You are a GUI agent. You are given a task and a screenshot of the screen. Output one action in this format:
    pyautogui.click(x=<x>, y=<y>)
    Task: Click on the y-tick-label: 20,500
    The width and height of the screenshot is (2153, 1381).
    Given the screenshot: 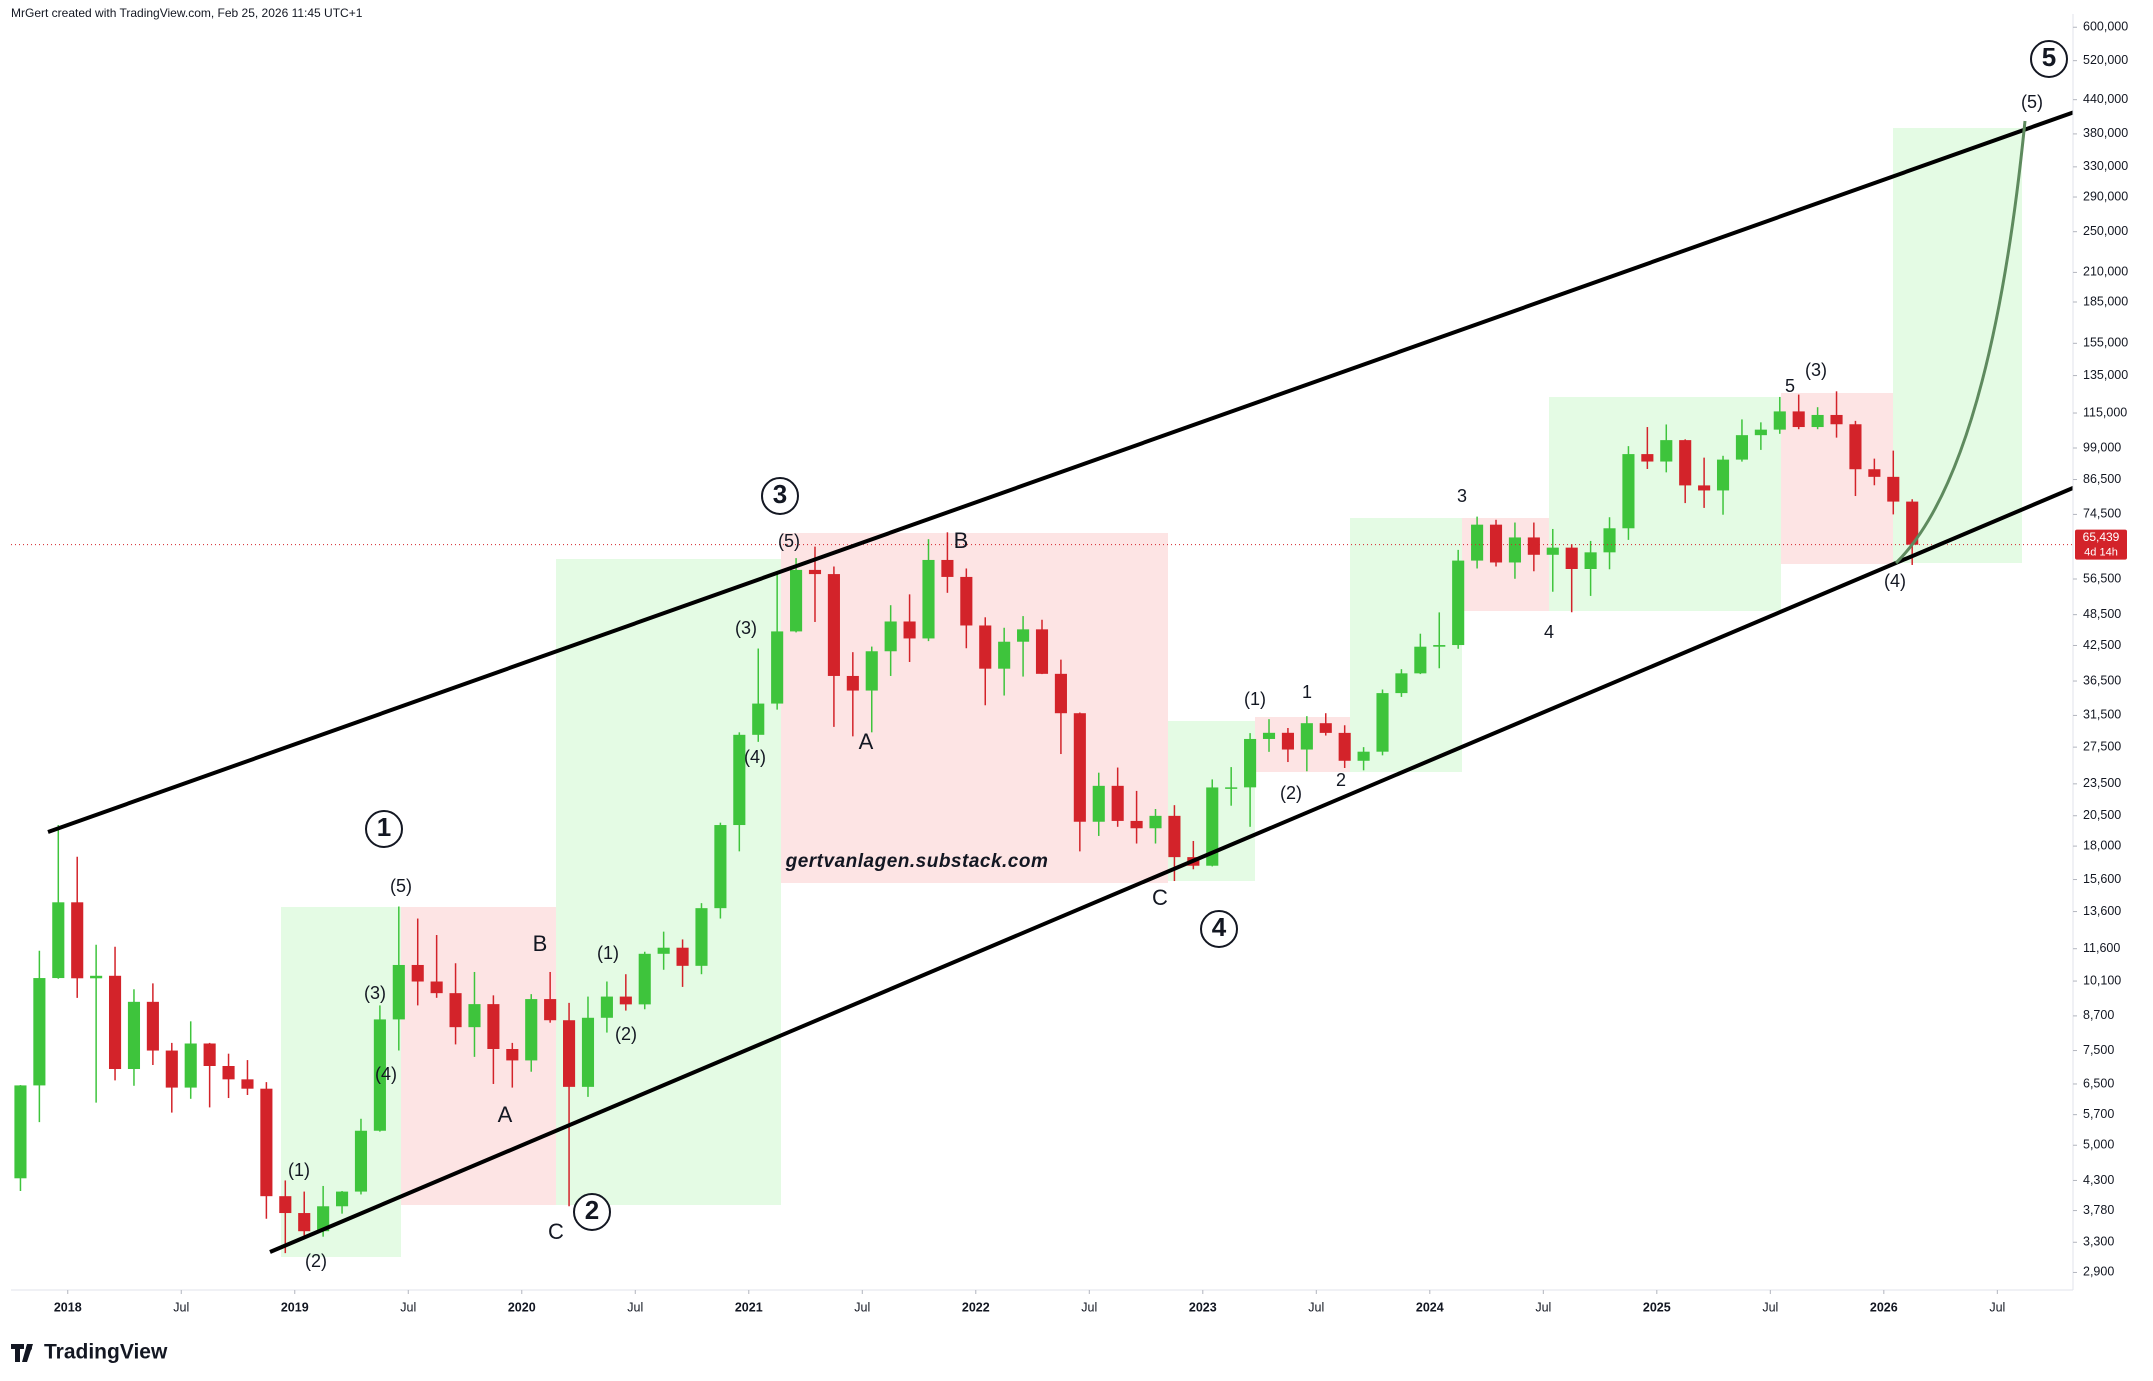 What is the action you would take?
    pyautogui.click(x=2102, y=815)
    